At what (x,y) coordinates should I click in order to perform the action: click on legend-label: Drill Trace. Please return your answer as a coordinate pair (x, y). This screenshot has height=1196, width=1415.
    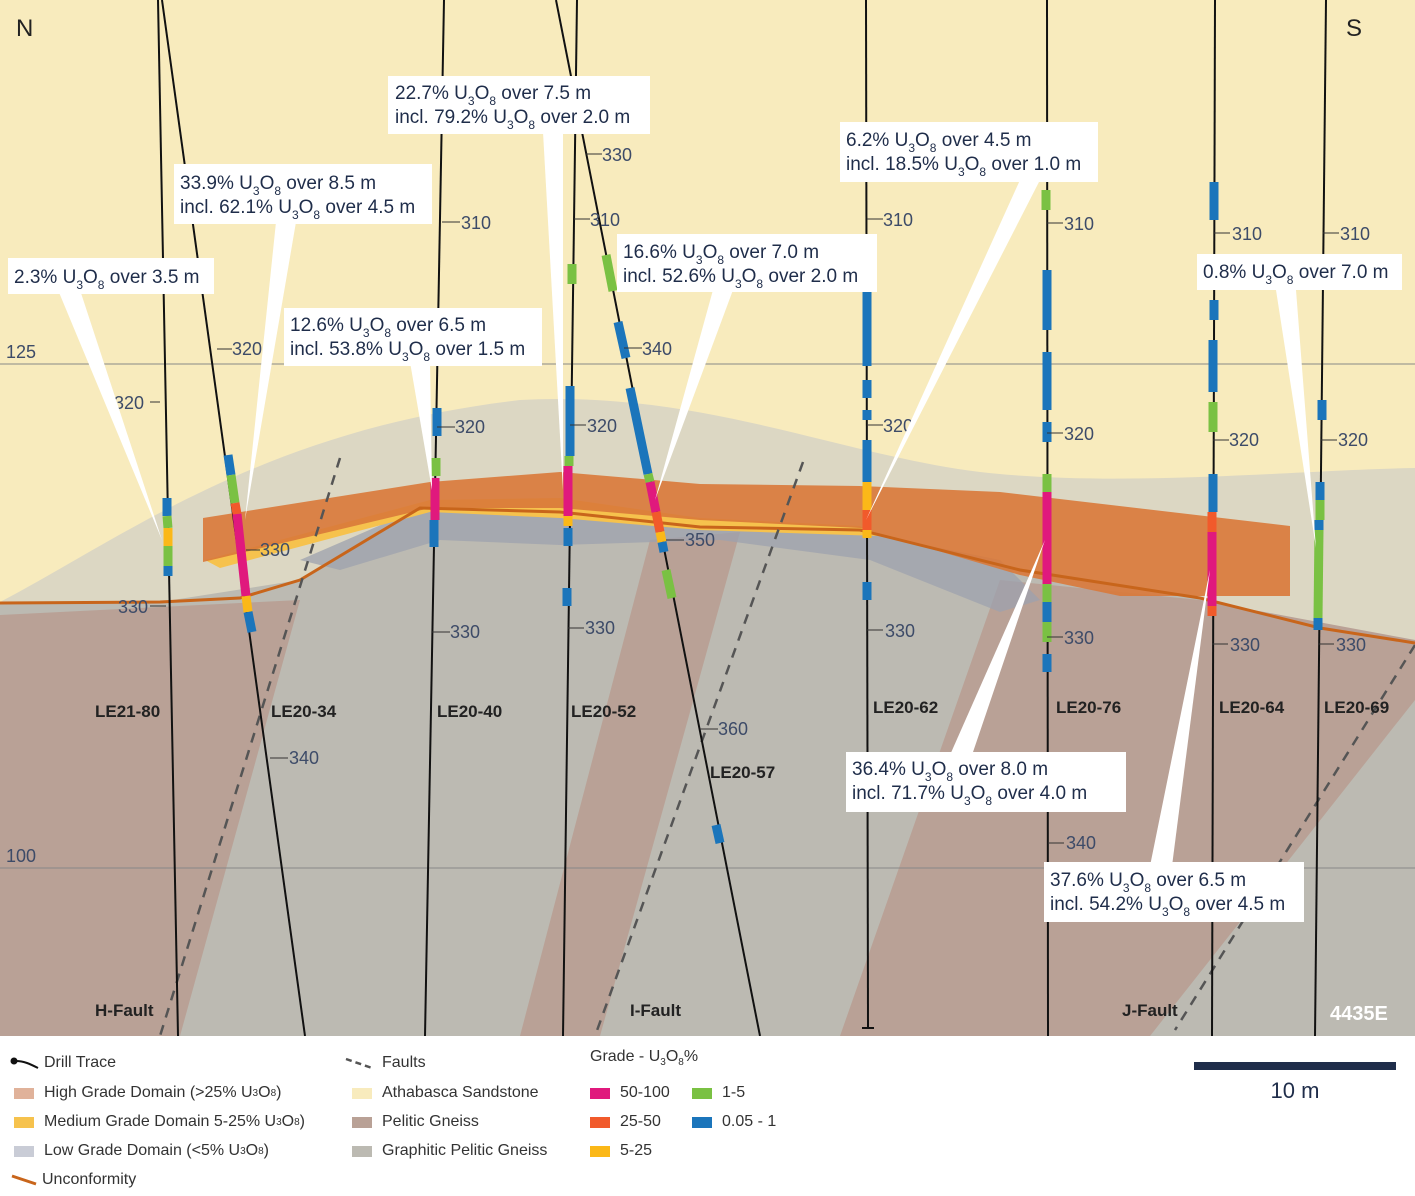
    Looking at the image, I should click on (80, 1062).